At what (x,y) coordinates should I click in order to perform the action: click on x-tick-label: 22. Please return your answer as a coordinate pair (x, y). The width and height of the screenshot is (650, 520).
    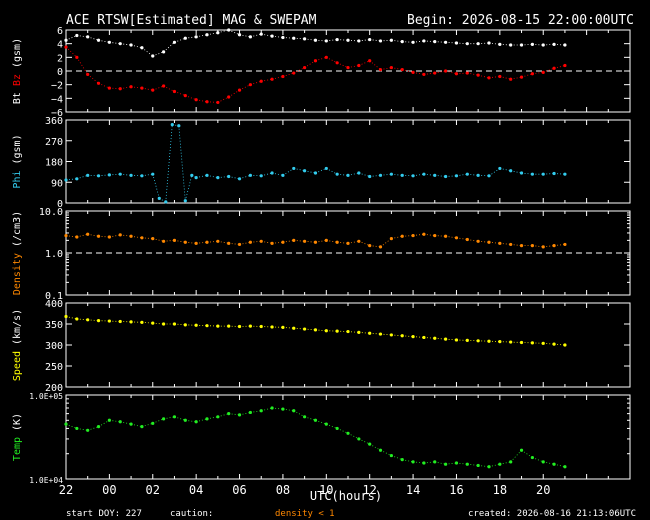
    Looking at the image, I should click on (66, 490).